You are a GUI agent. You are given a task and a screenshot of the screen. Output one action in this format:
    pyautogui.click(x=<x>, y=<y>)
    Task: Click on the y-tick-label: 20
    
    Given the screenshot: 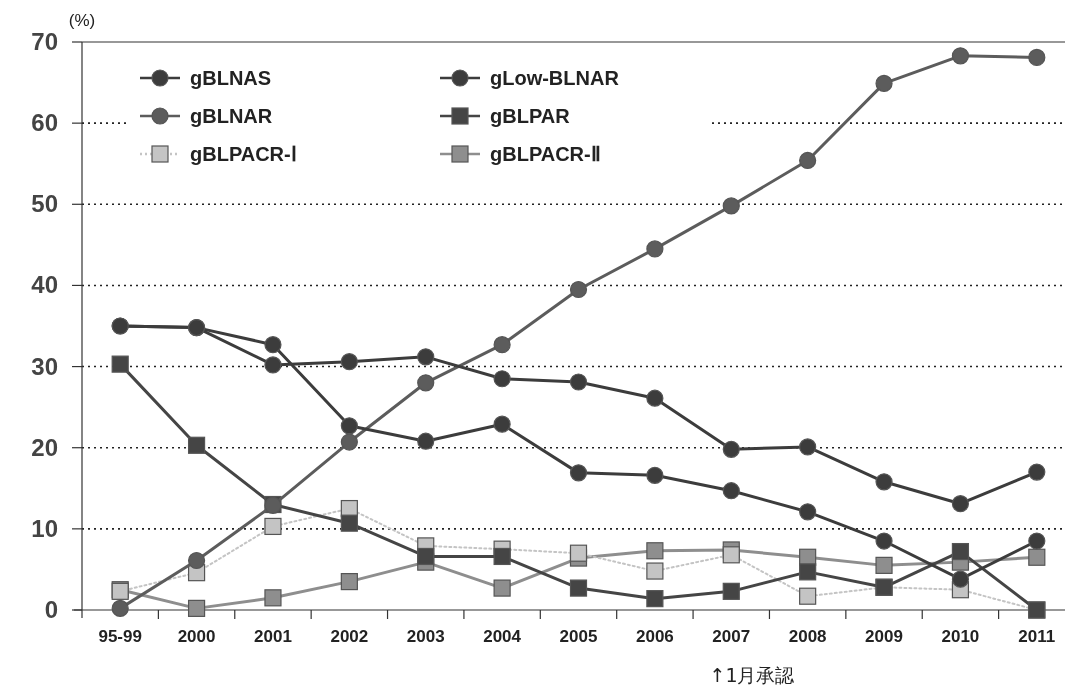 What is the action you would take?
    pyautogui.click(x=44, y=447)
    